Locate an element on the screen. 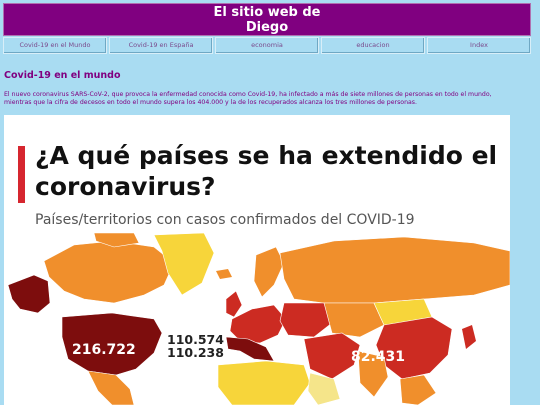 The width and height of the screenshot is (540, 405). nav-covid-mundo: Covid-19 en el Mundo is located at coordinates (55, 45).